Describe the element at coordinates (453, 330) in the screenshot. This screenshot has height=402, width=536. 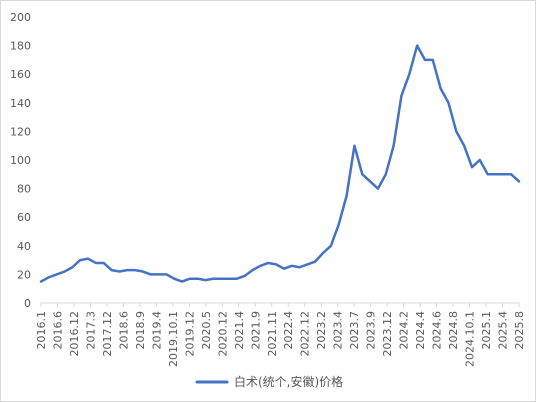
I see `x-tick-label-25: 2024.8` at that location.